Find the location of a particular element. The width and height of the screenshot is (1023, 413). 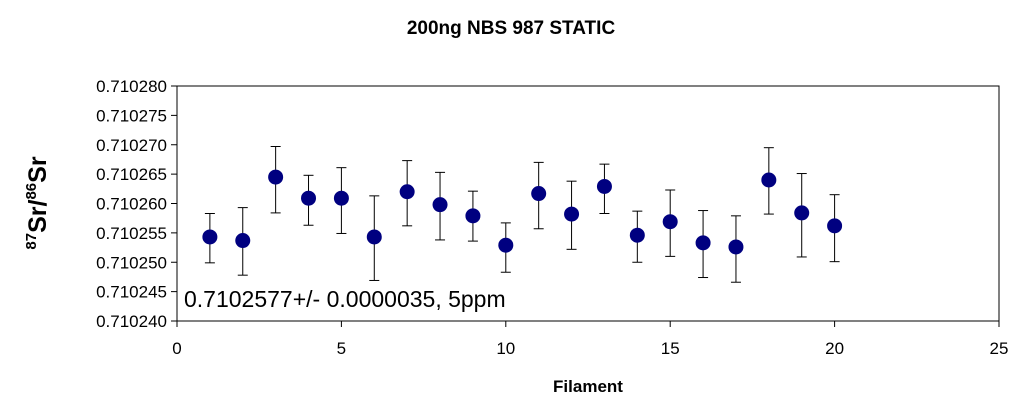

y-label-sr-slash: Sr/ is located at coordinates (38, 215).